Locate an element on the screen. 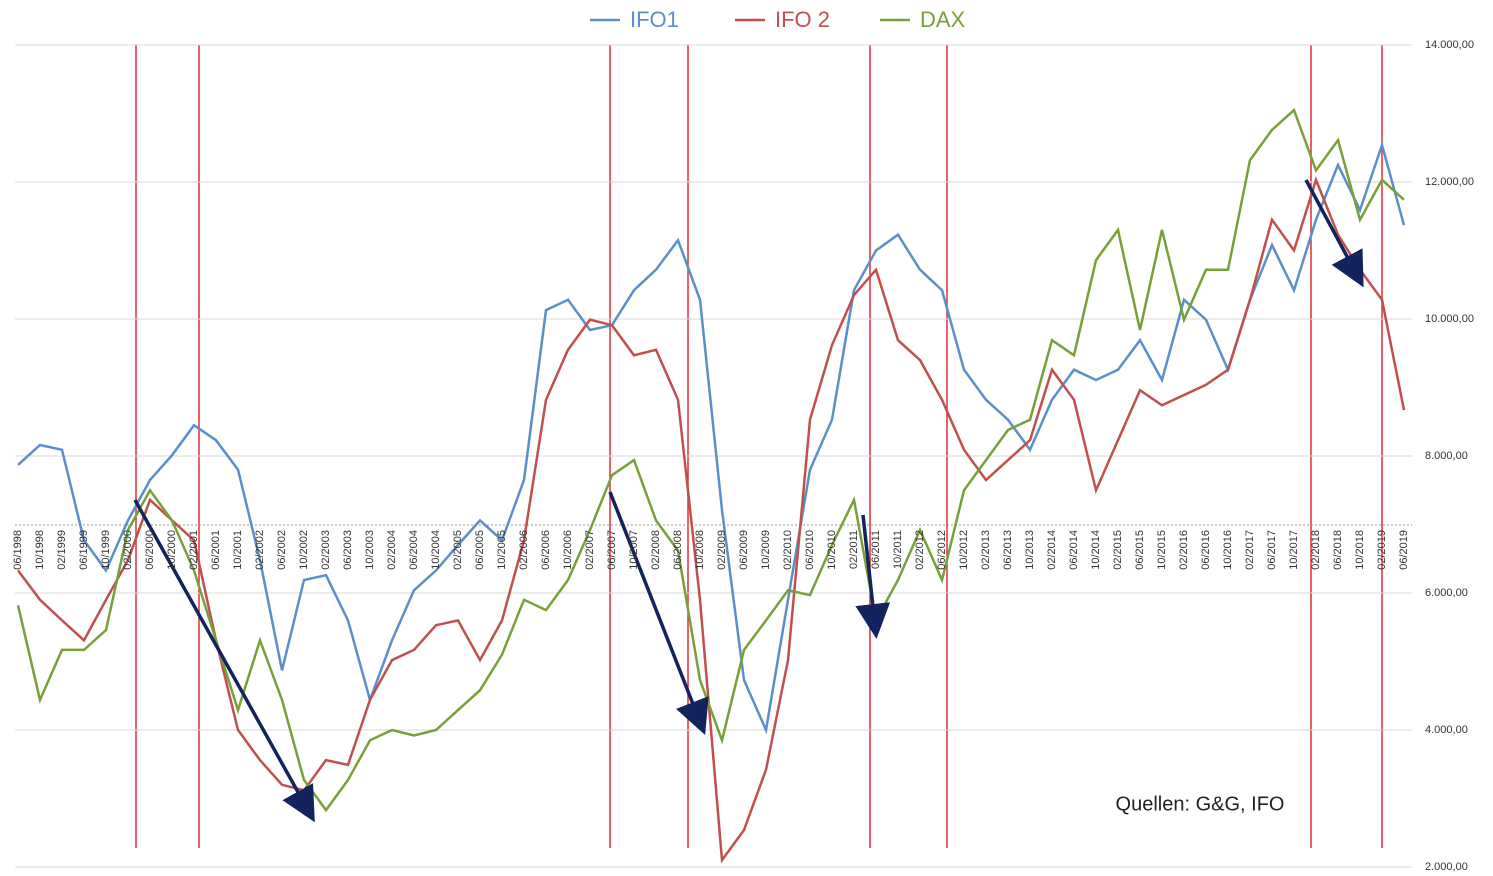  x-tick-label: 02/2006 is located at coordinates (524, 550).